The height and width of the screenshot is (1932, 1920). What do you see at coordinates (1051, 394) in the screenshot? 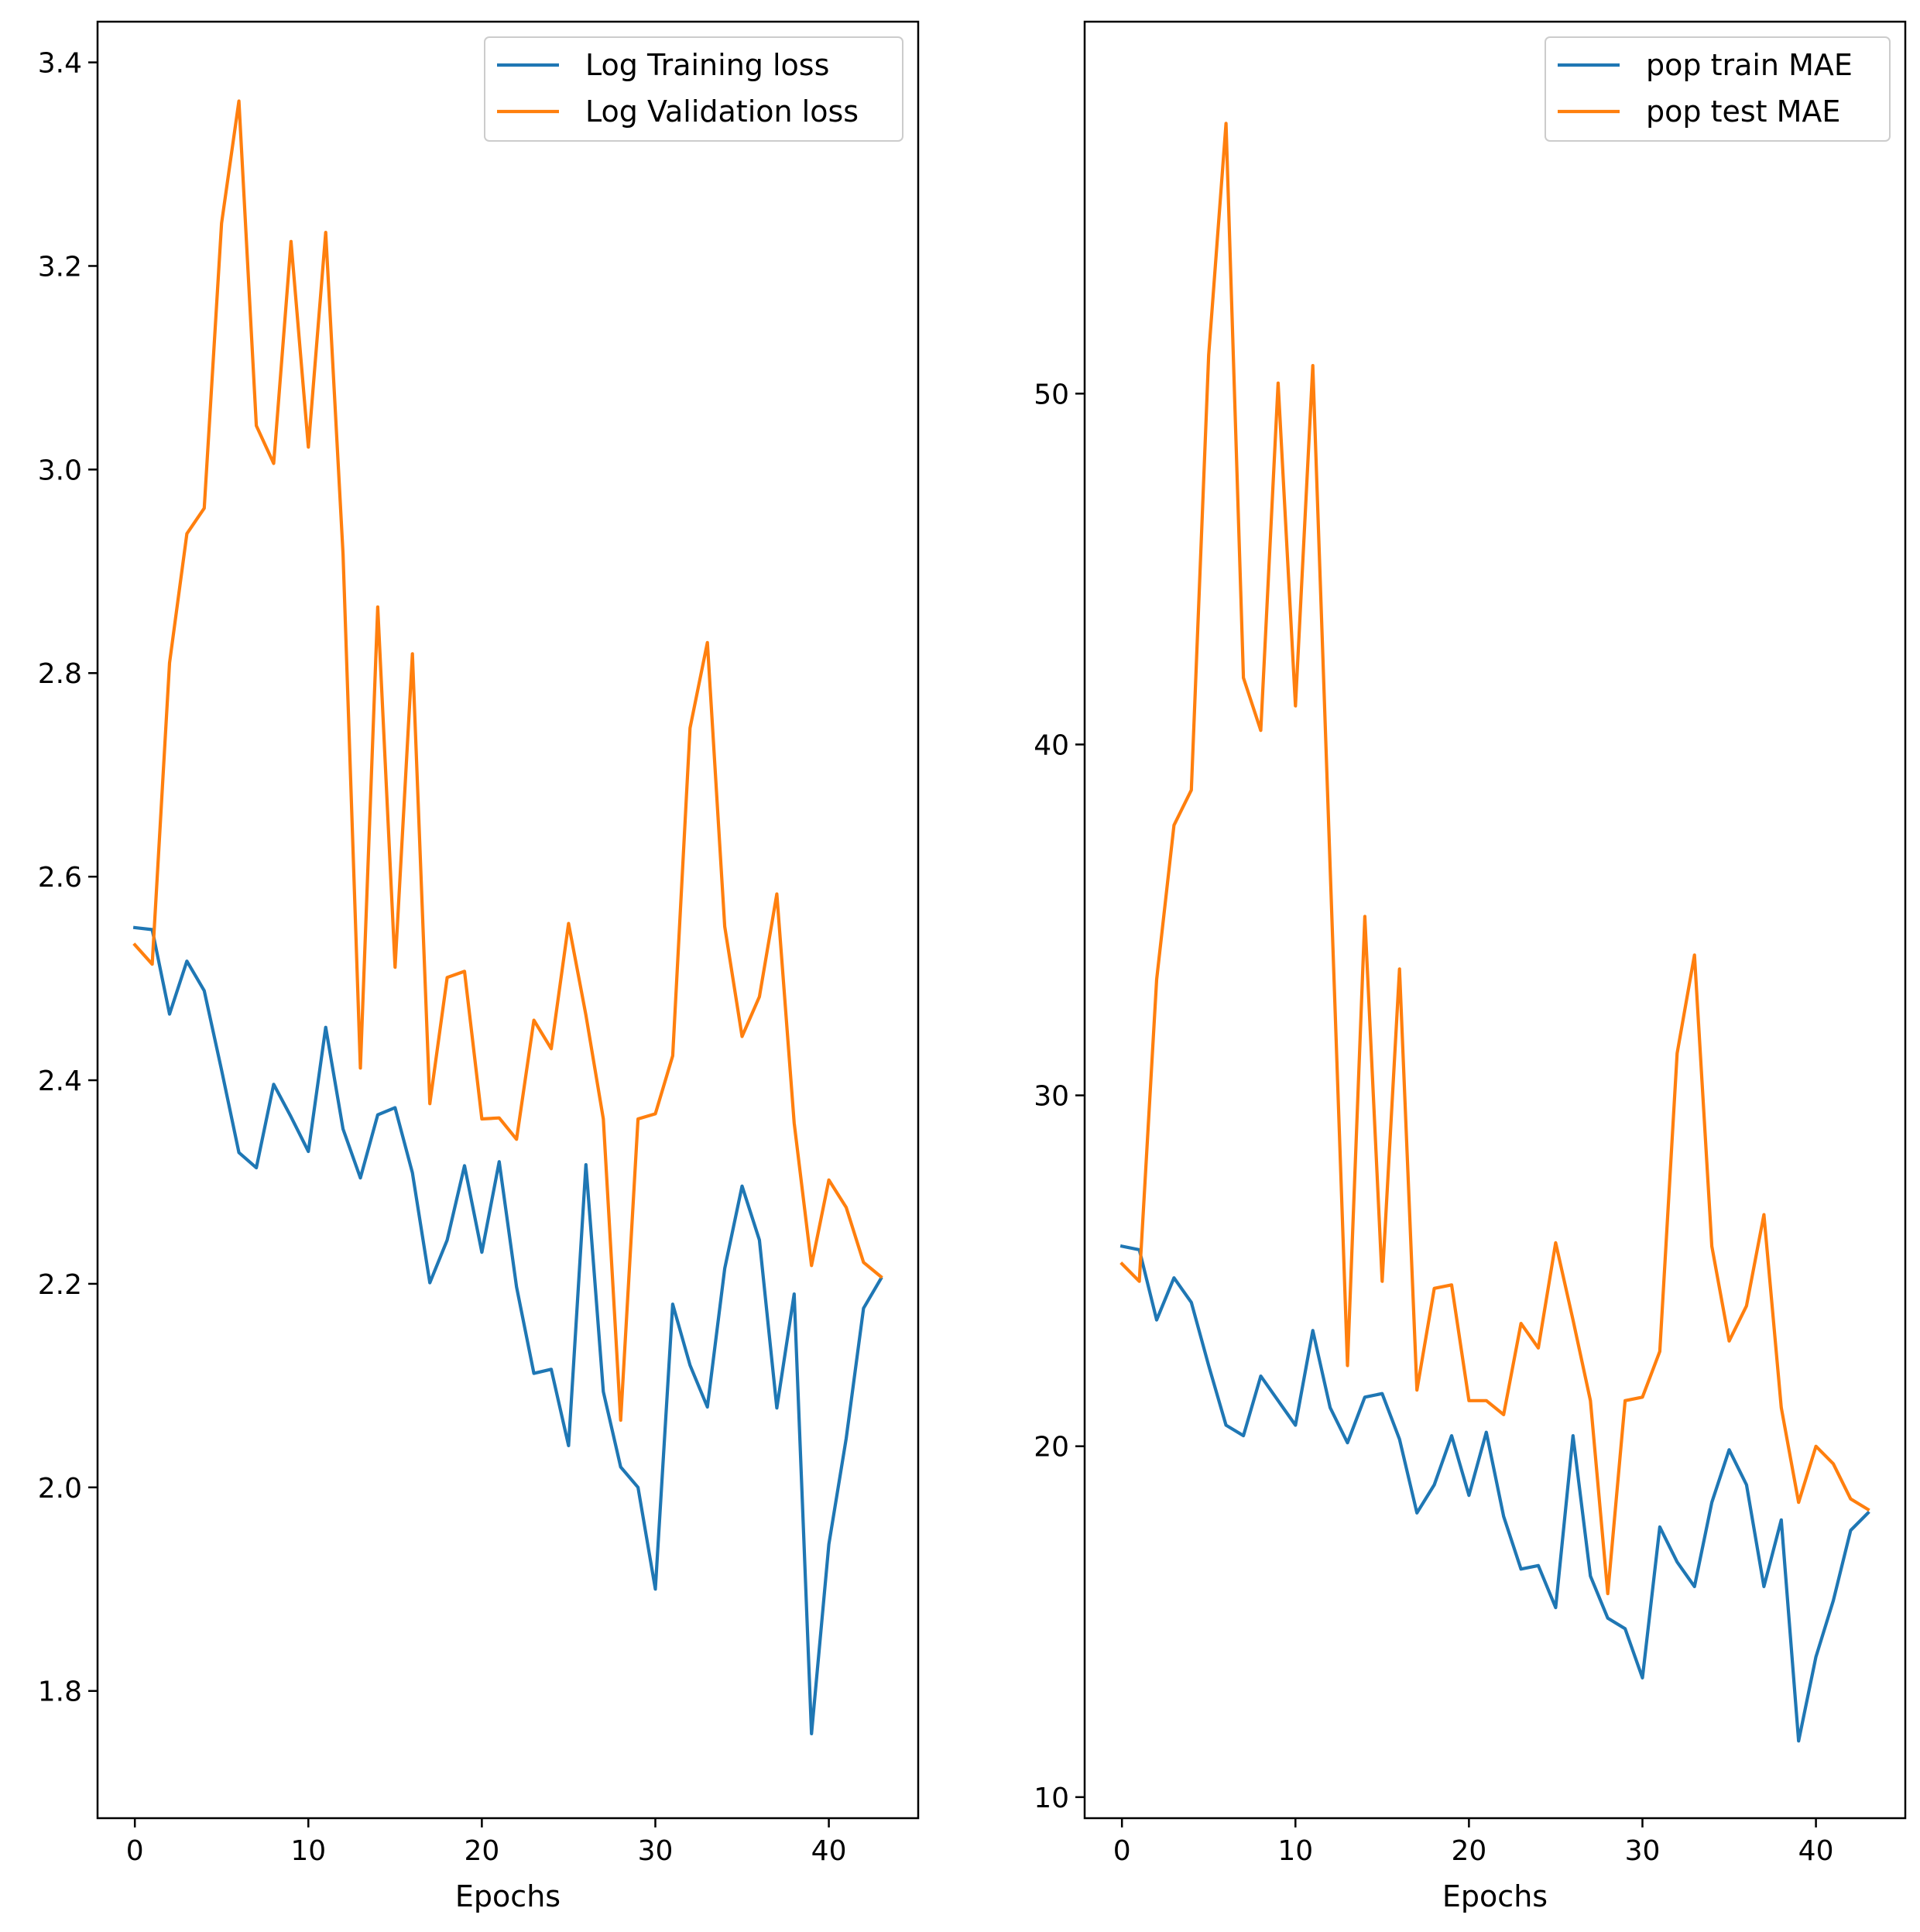
I see `y-tick-label: 50` at bounding box center [1051, 394].